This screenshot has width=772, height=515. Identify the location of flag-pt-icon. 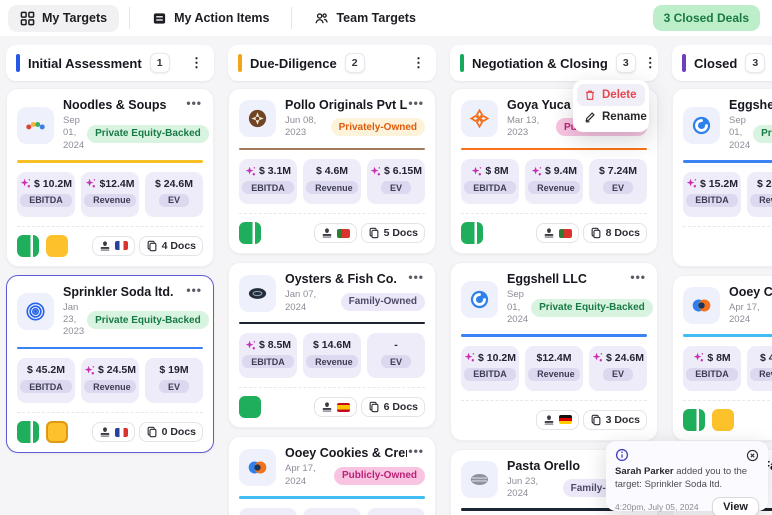
(565, 233).